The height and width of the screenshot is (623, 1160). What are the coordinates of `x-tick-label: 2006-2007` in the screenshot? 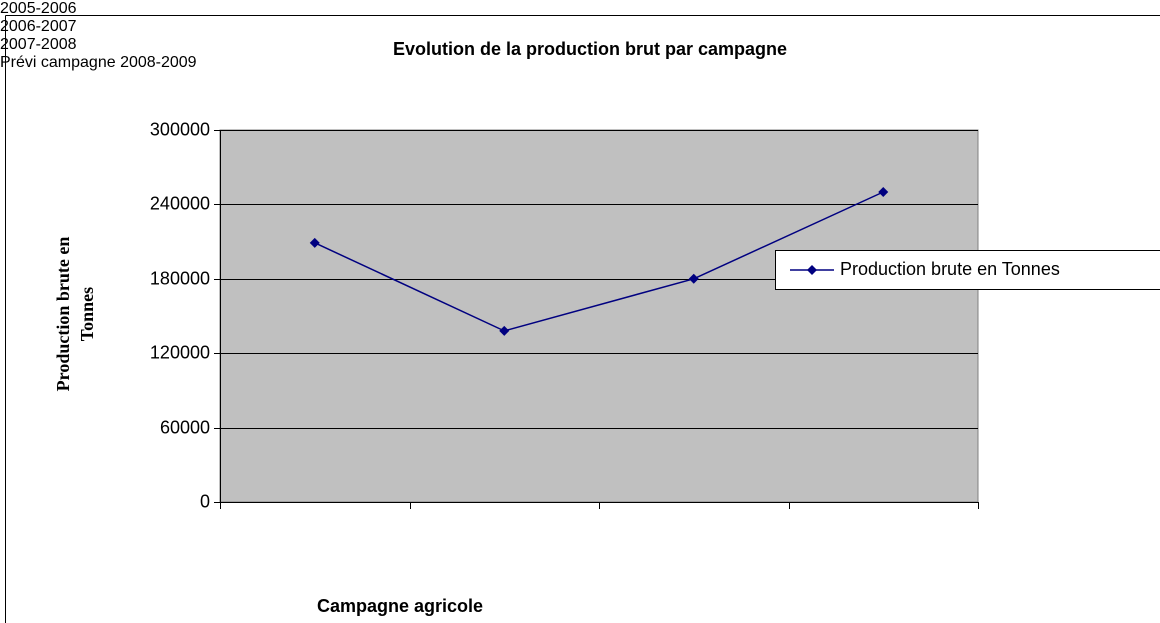 It's located at (38, 26).